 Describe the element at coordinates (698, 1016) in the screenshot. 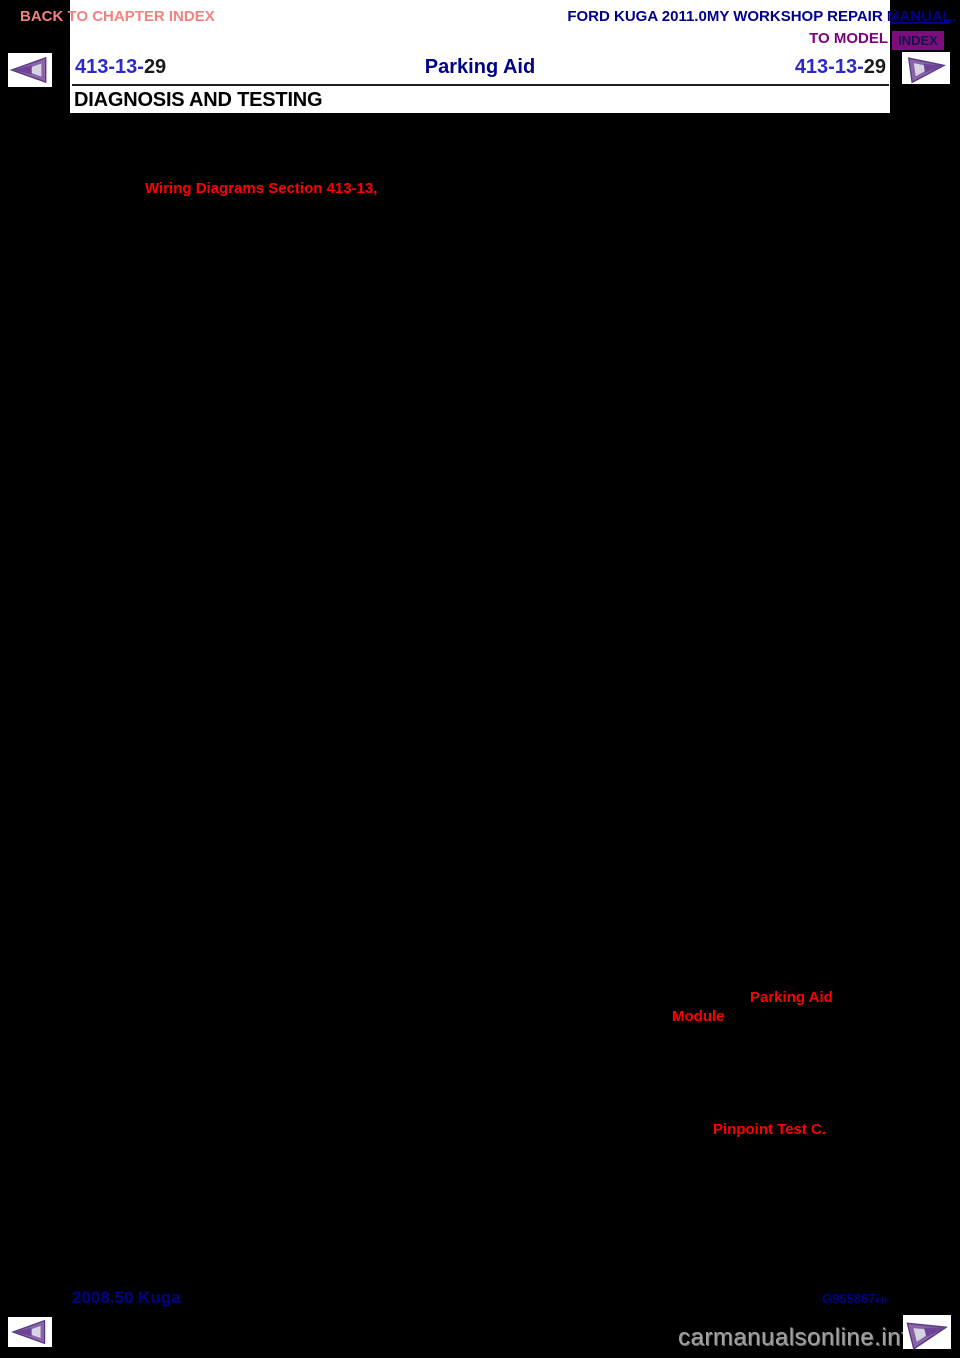

I see `parking-aid-module-link-line2: Module` at that location.